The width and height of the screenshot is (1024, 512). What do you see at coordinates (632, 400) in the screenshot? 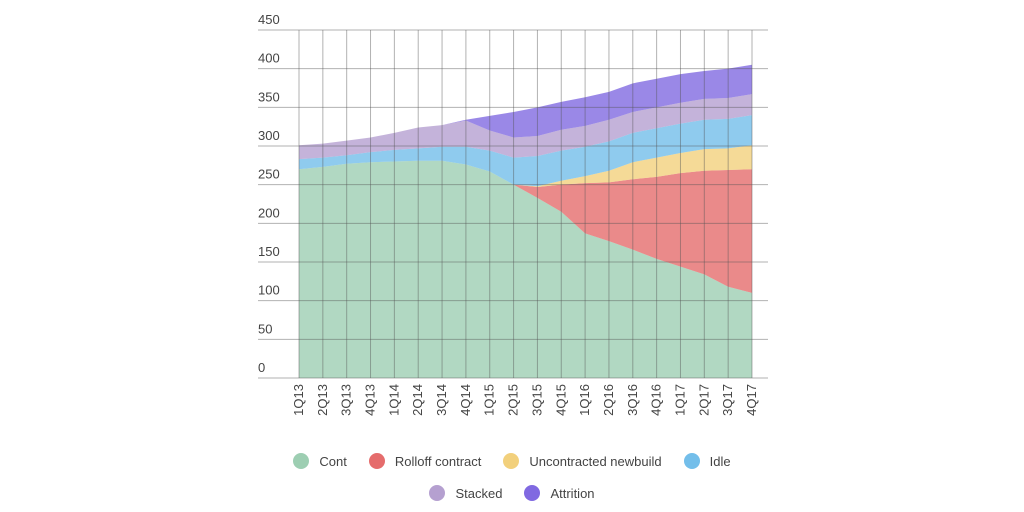
I see `x-tick-label: 3Q16` at bounding box center [632, 400].